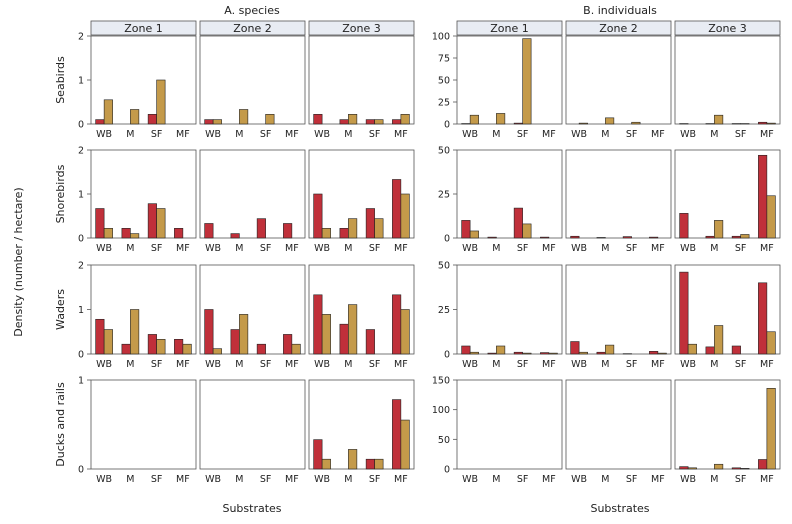 The height and width of the screenshot is (524, 792). I want to click on y-tick-label: 1, so click(81, 381).